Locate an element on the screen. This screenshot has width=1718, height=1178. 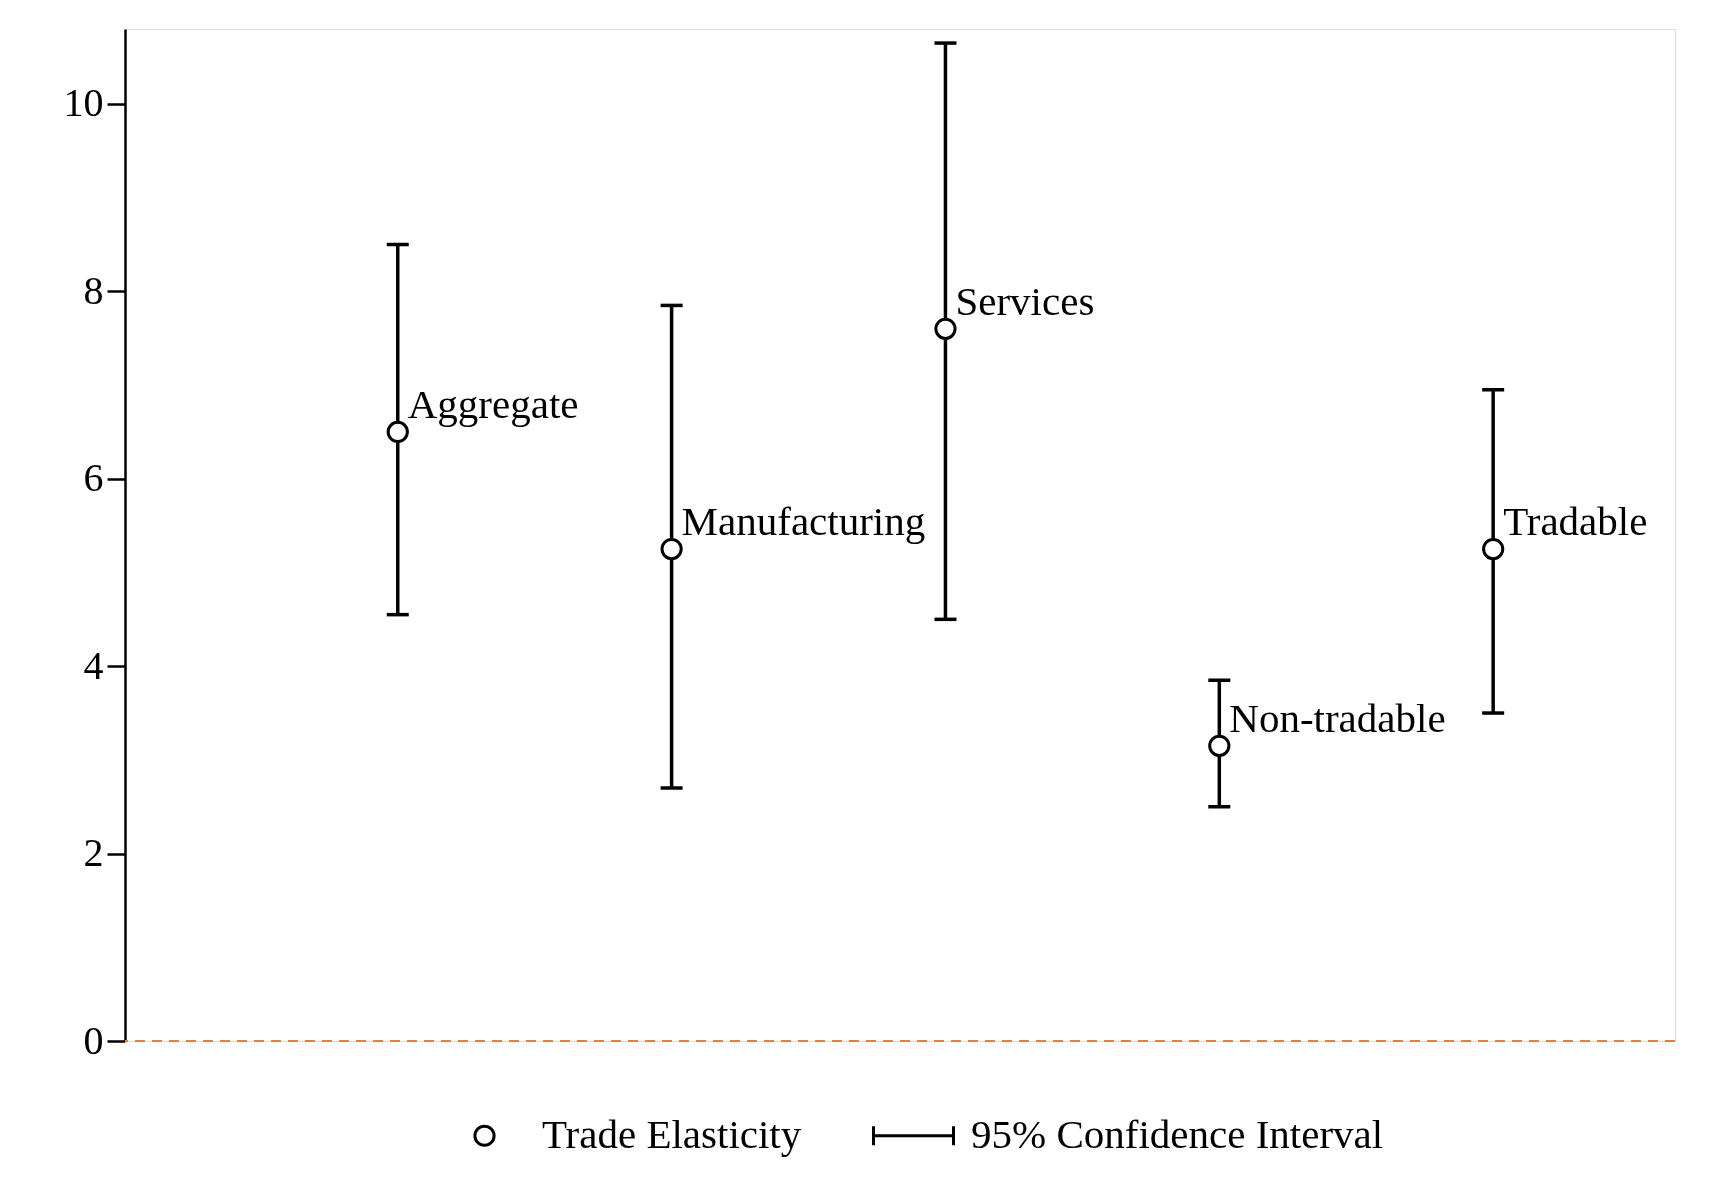
y-tick-label: 6 is located at coordinates (93, 478).